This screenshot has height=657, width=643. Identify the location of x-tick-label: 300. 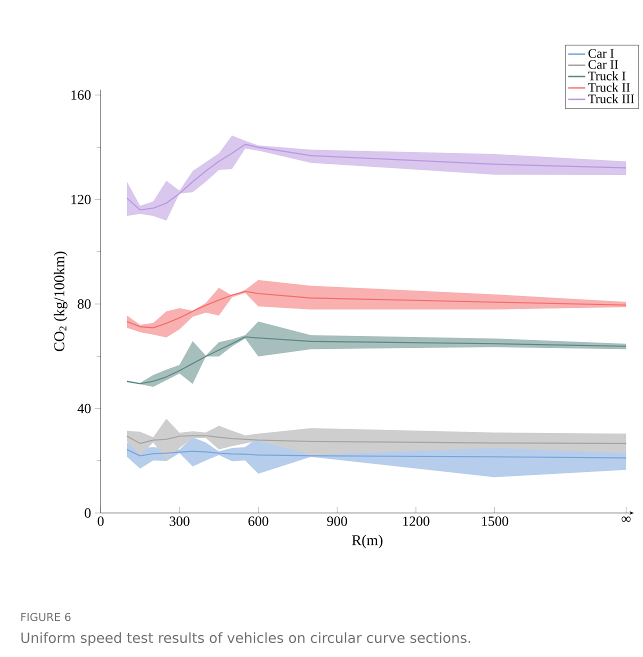
(180, 521).